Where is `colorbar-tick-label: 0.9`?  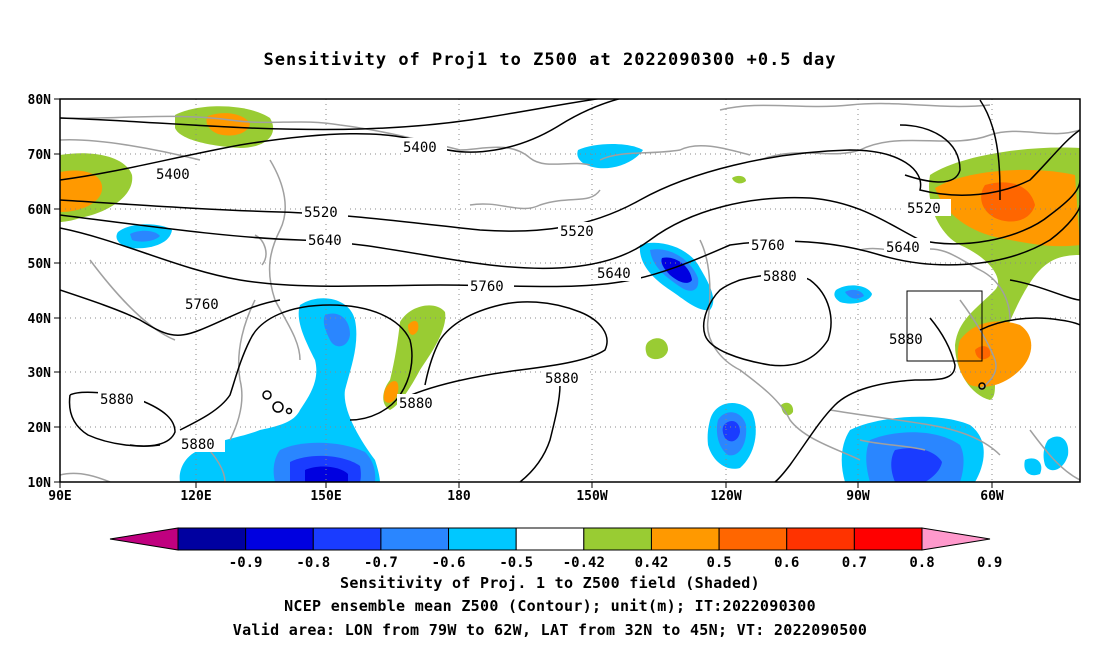 colorbar-tick-label: 0.9 is located at coordinates (989, 563).